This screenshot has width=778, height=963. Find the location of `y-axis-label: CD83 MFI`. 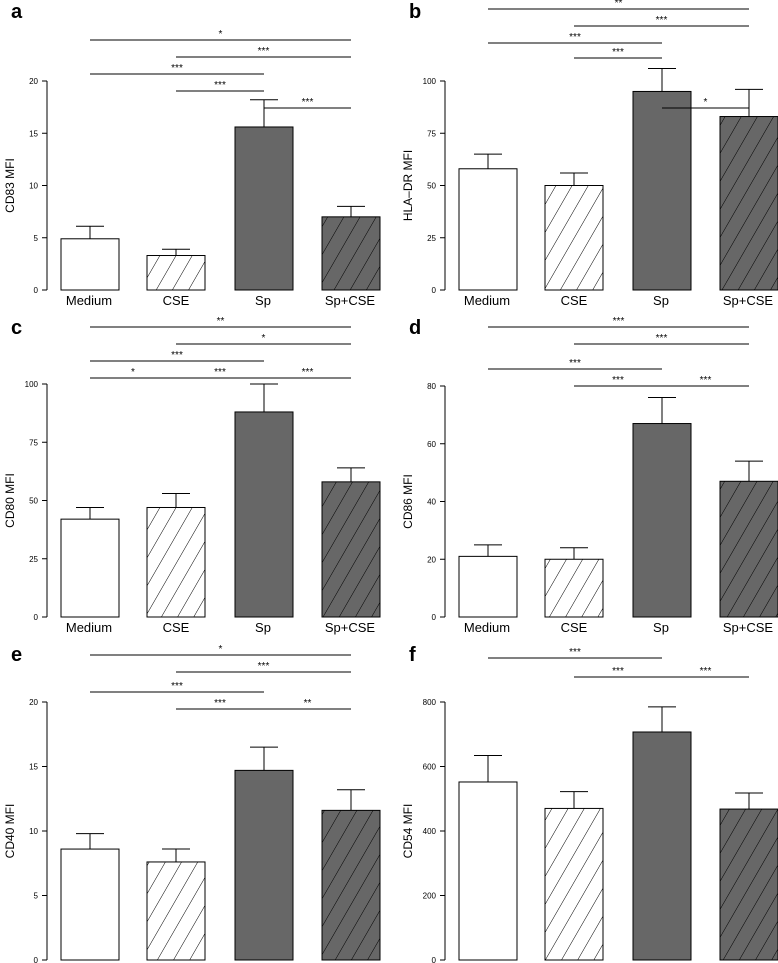

y-axis-label: CD83 MFI is located at coordinates (10, 185).